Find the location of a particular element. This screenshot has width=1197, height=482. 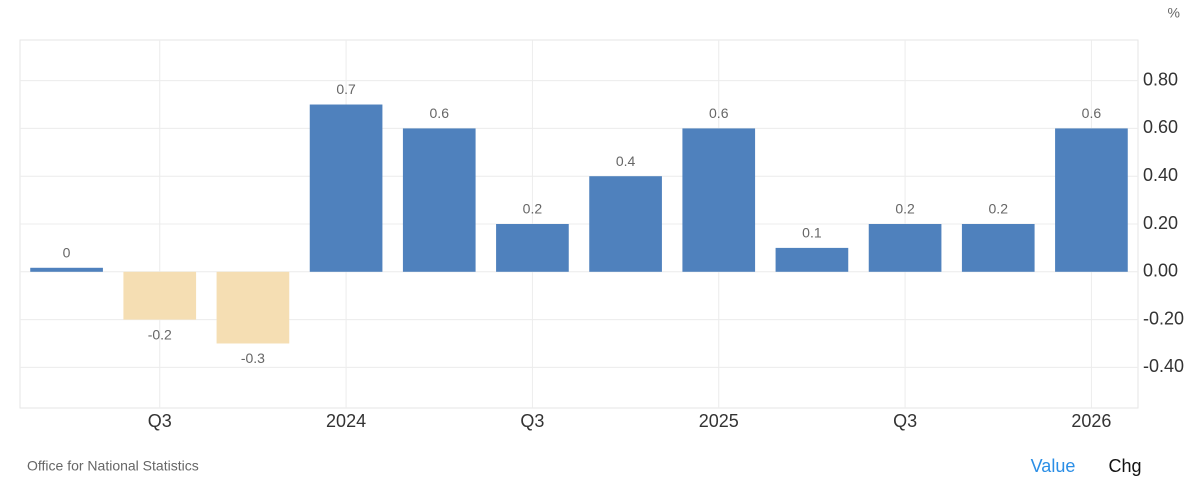

y-tick-label: 0.20 is located at coordinates (1160, 223).